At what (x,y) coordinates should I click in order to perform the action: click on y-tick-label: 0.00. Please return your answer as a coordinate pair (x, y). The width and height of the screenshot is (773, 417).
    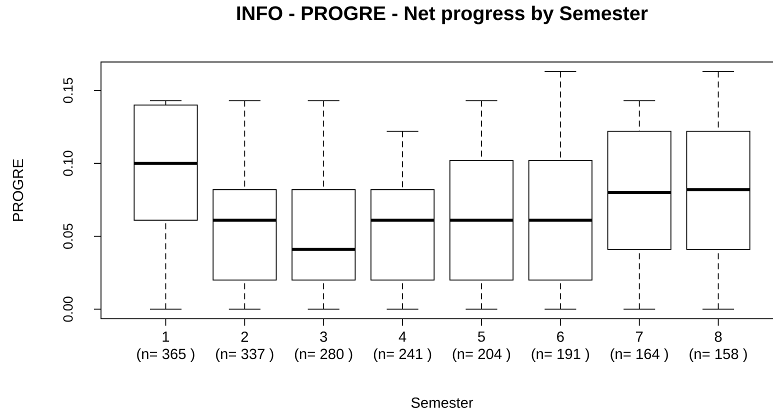
    Looking at the image, I should click on (68, 309).